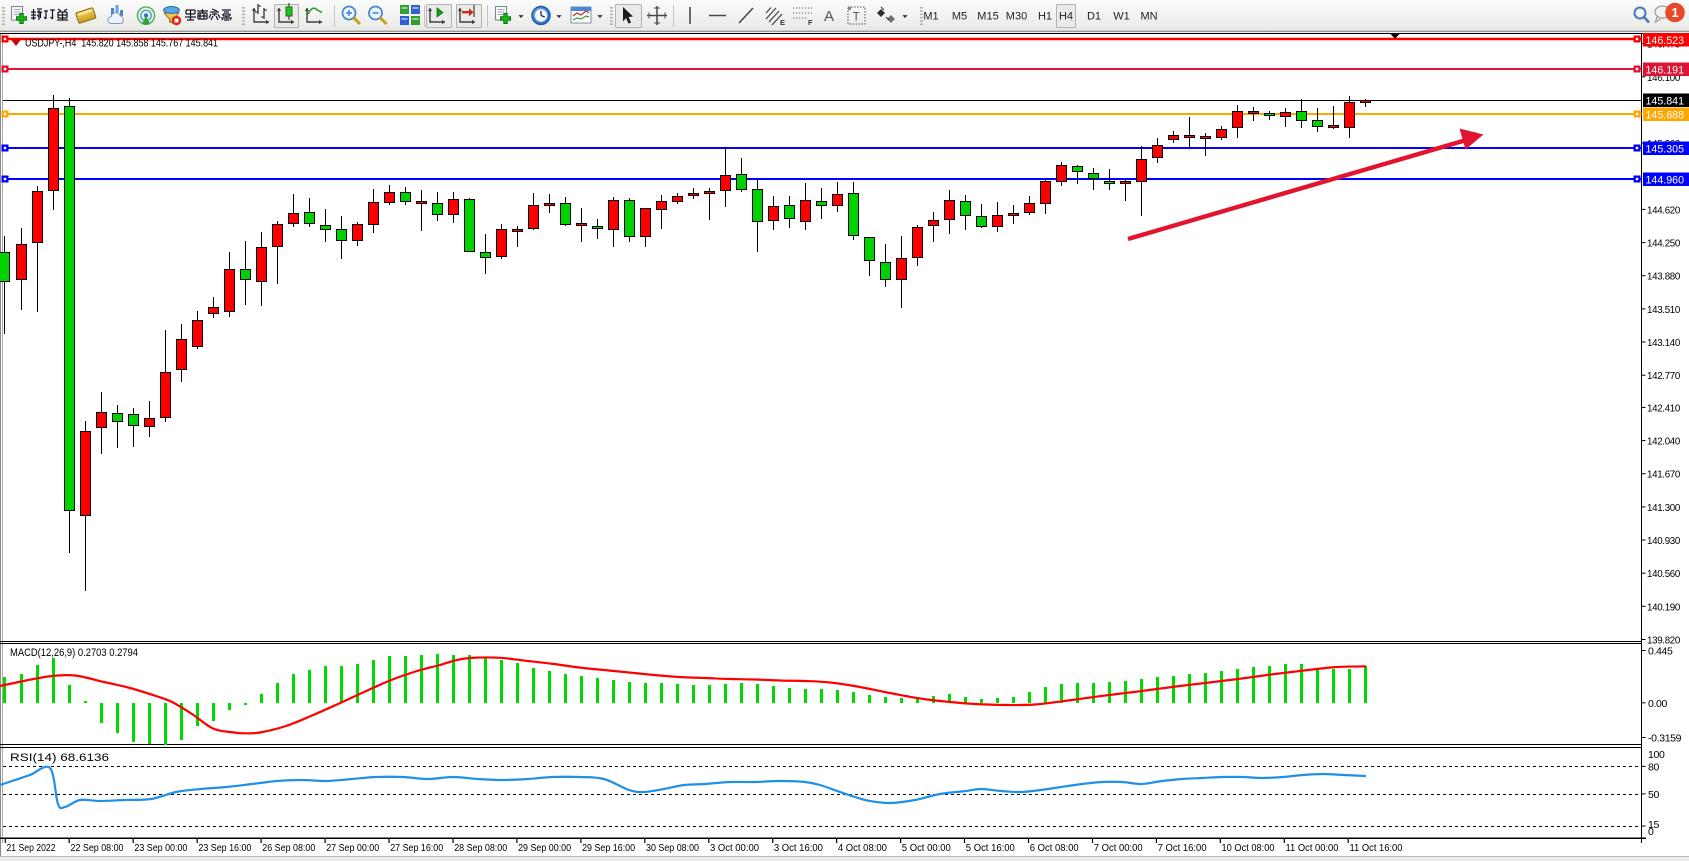  I want to click on svg-text: 143.140, so click(1663, 343).